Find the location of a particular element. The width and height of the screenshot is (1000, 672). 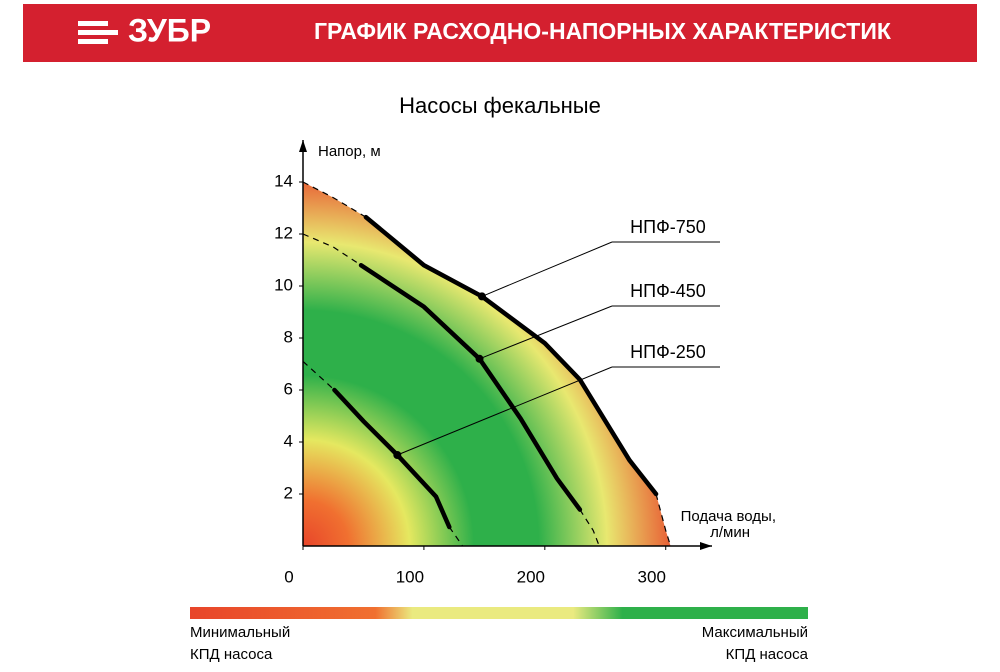

efficiency-legend-bar is located at coordinates (499, 613).